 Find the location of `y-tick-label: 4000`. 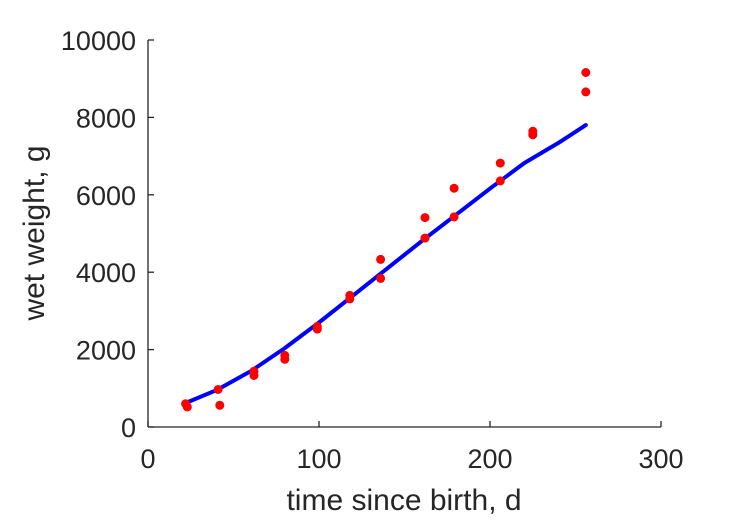

y-tick-label: 4000 is located at coordinates (106, 273).